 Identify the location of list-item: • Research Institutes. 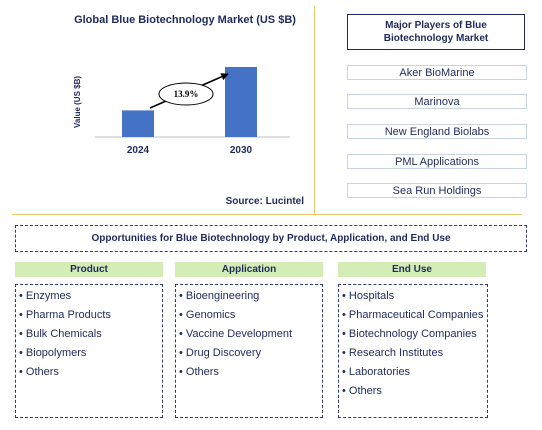
(393, 353).